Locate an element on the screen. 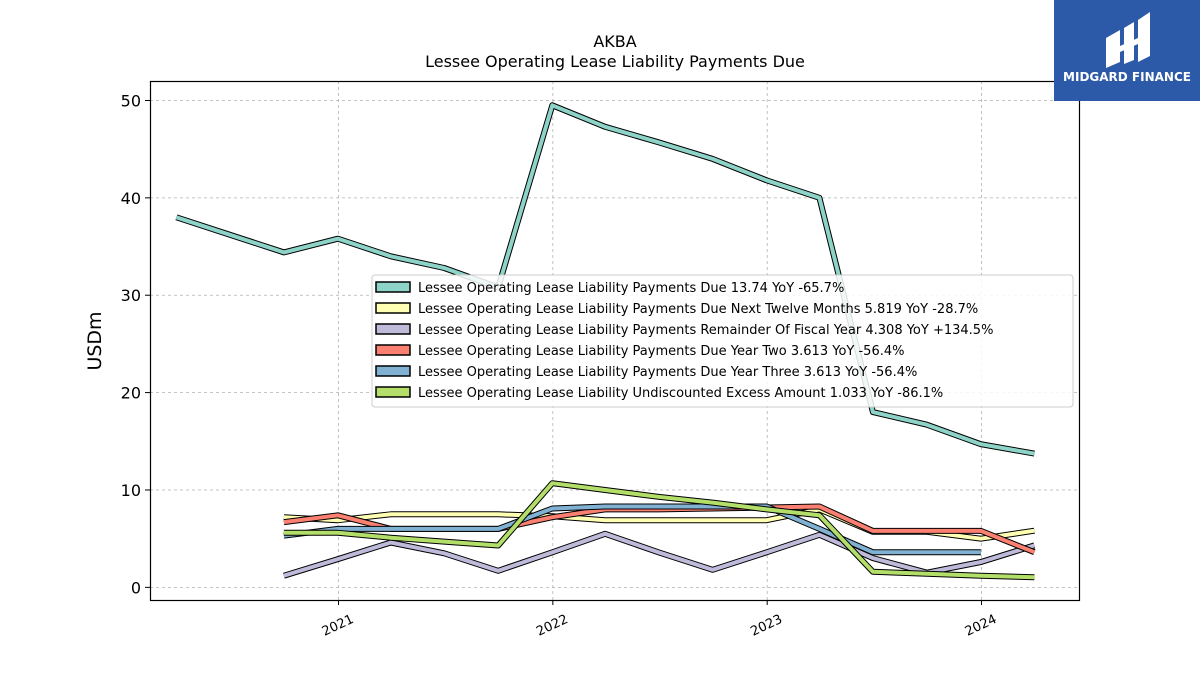 This screenshot has height=675, width=1200. x-tick-label: 2021 is located at coordinates (338, 626).